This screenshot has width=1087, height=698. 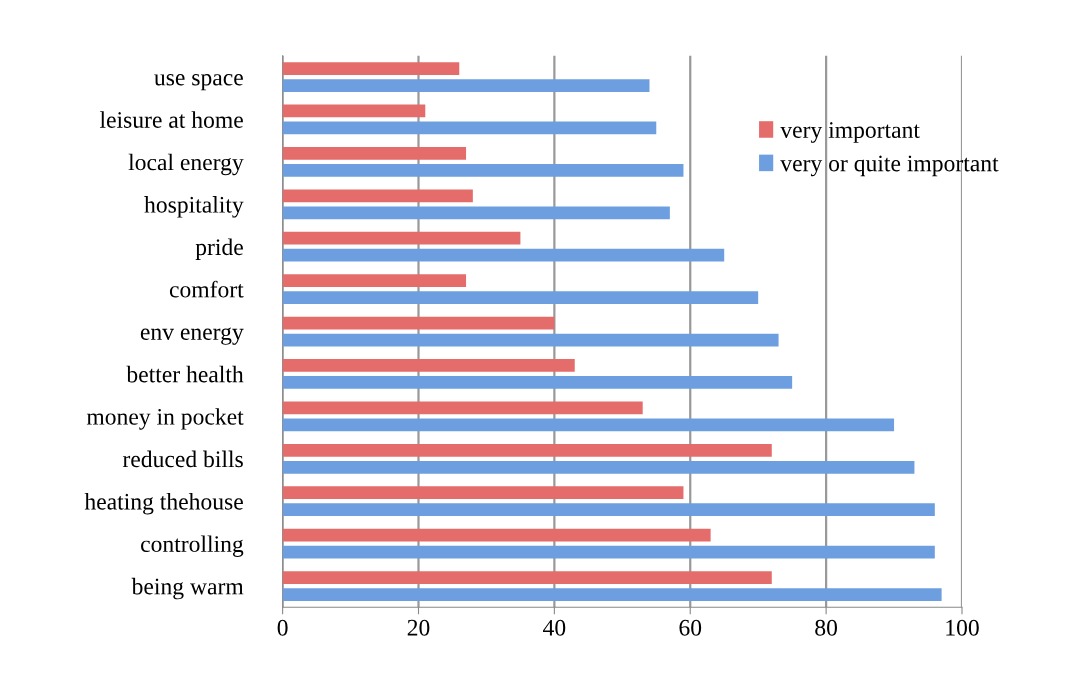 I want to click on y-tick-label: money in pocket, so click(x=165, y=419).